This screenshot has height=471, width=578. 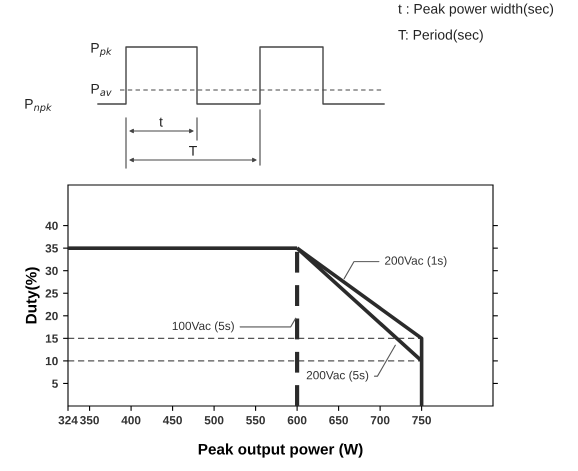 What do you see at coordinates (32, 295) in the screenshot?
I see `y-axis-title: Duty(%)` at bounding box center [32, 295].